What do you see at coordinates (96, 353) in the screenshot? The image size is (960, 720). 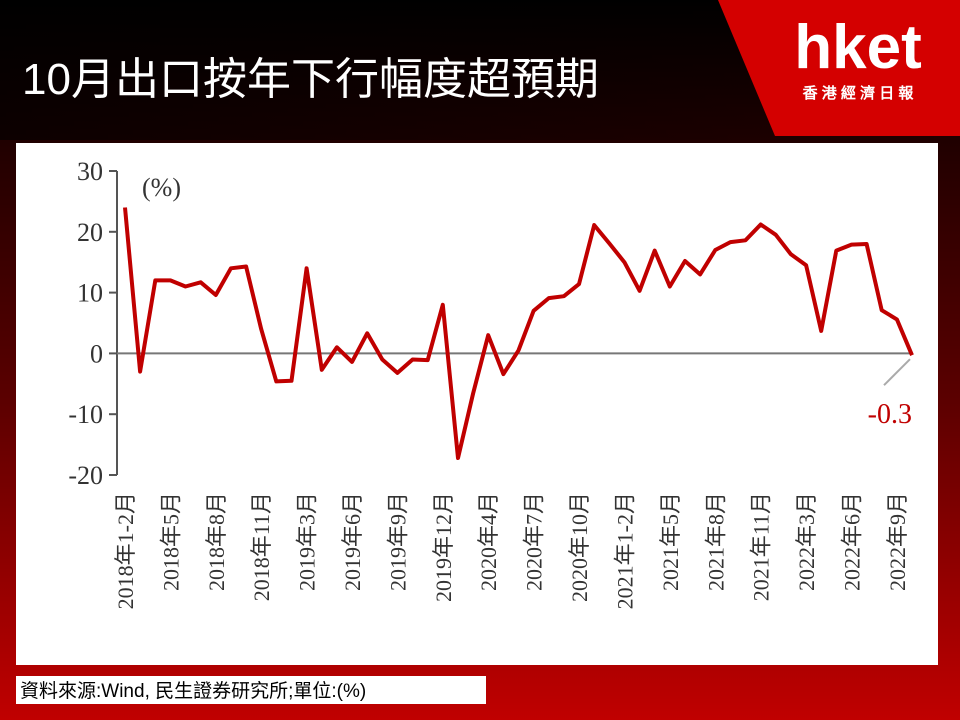 I see `y-tick-label: 0` at bounding box center [96, 353].